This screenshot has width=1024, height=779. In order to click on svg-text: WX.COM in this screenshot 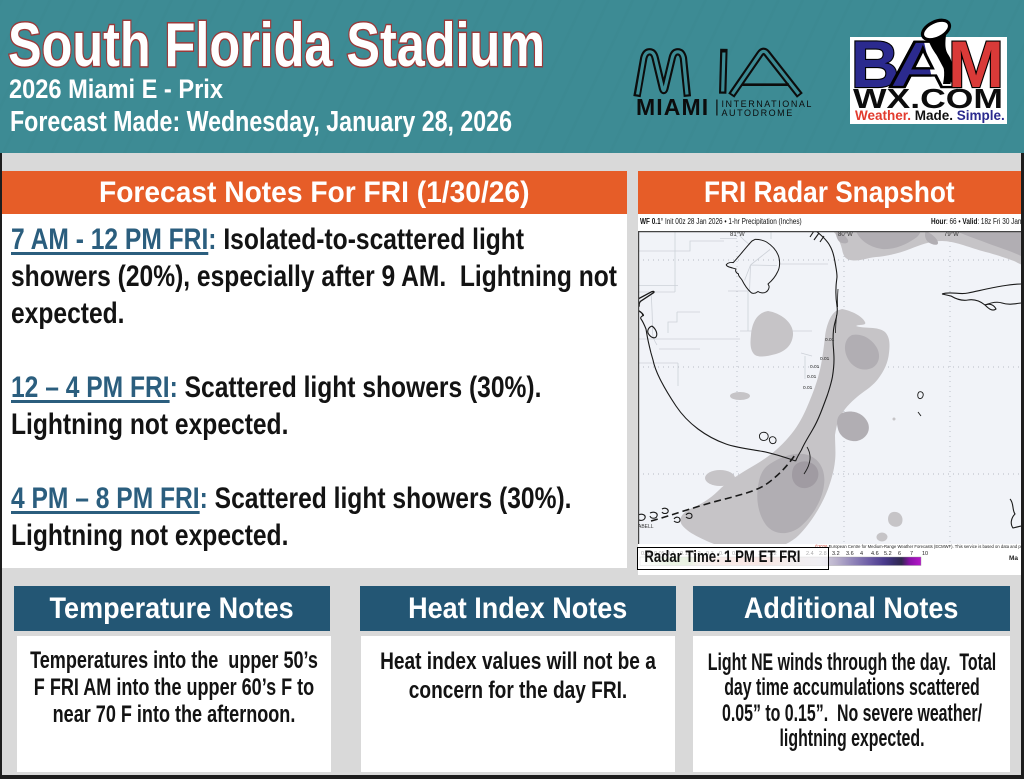, I will do `click(928, 98)`.